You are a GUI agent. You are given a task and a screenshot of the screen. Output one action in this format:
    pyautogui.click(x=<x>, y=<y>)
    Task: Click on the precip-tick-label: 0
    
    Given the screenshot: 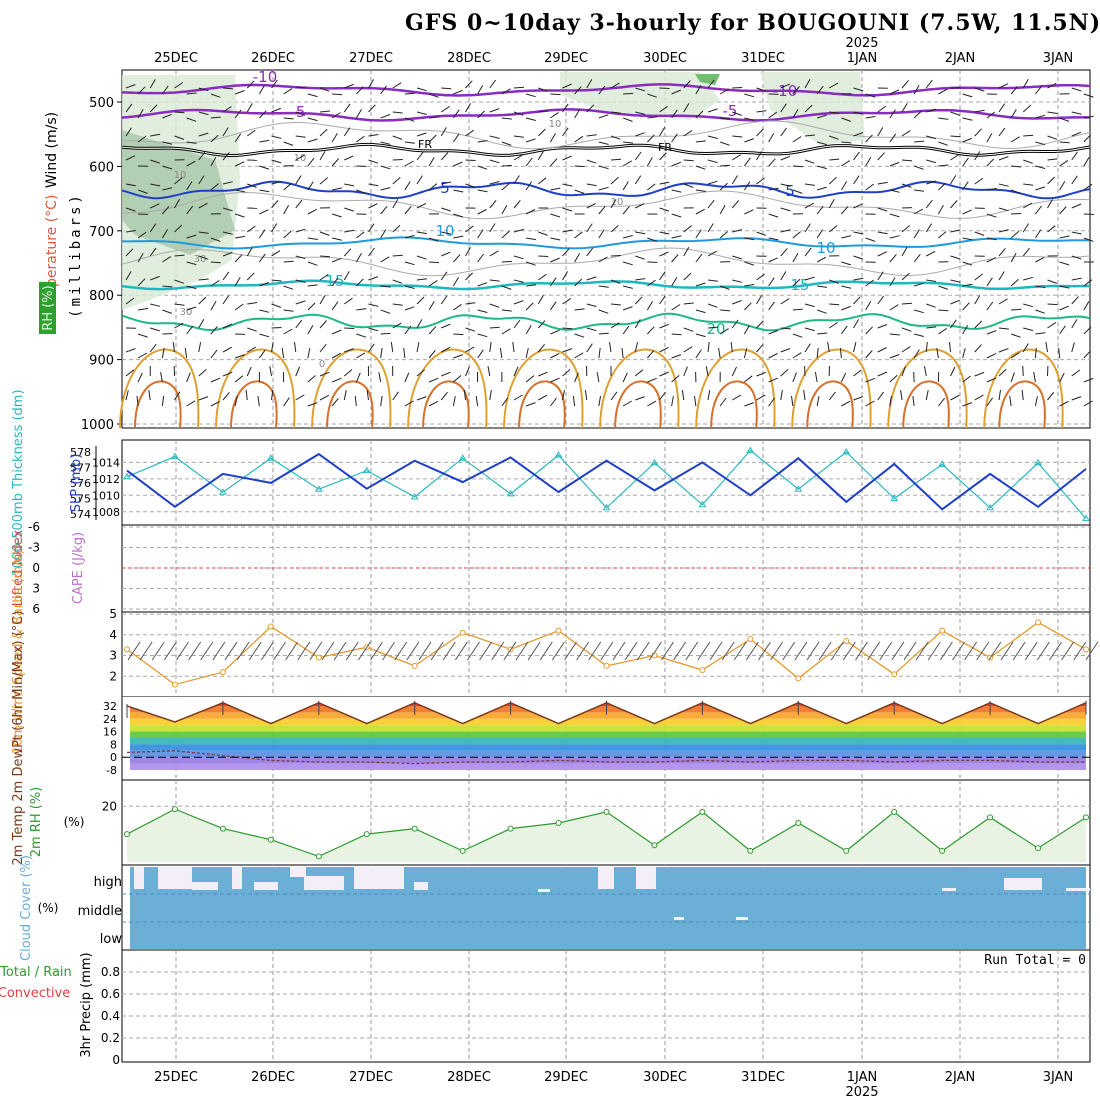 What is the action you would take?
    pyautogui.click(x=116, y=1060)
    